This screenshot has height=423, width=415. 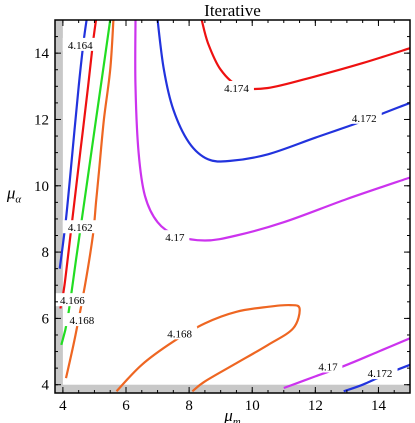 What do you see at coordinates (379, 406) in the screenshot?
I see `x-tick-label: 14` at bounding box center [379, 406].